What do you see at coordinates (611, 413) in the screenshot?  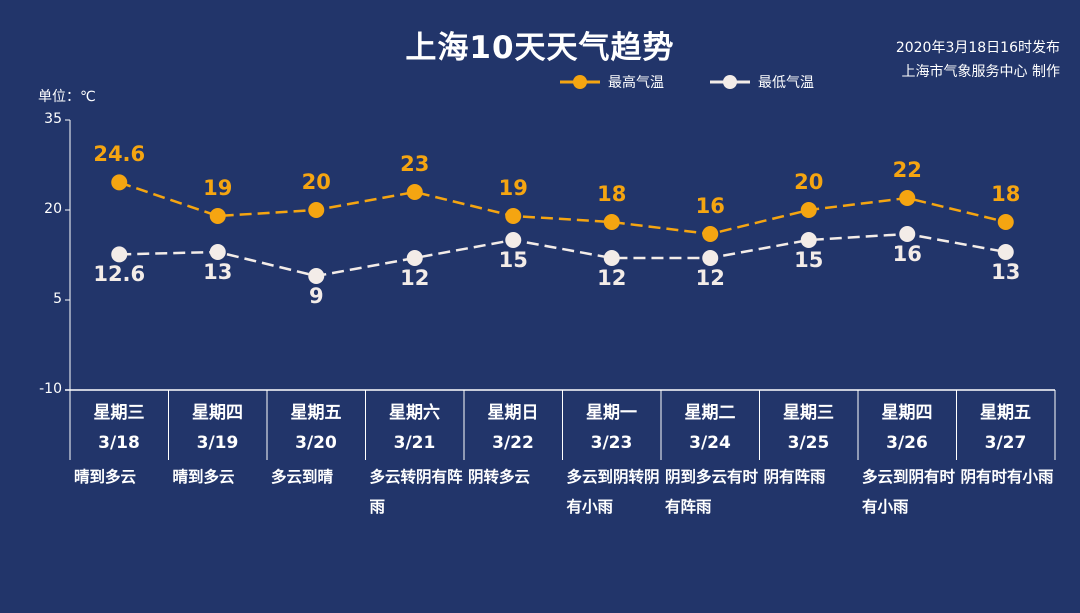 I see `day-of-week: 星期一` at bounding box center [611, 413].